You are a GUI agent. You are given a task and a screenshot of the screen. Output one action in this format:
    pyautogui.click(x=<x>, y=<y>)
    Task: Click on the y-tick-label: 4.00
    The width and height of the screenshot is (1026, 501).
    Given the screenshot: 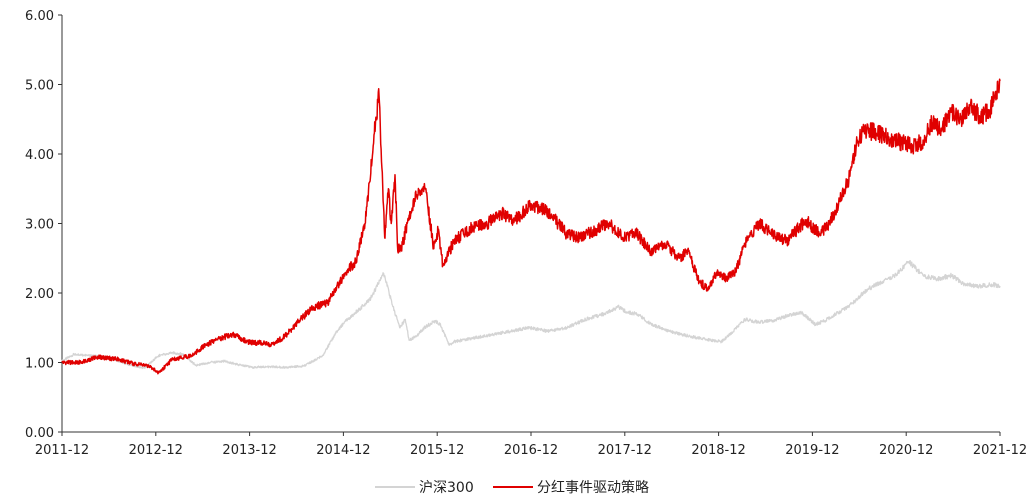 What is the action you would take?
    pyautogui.click(x=39, y=155)
    